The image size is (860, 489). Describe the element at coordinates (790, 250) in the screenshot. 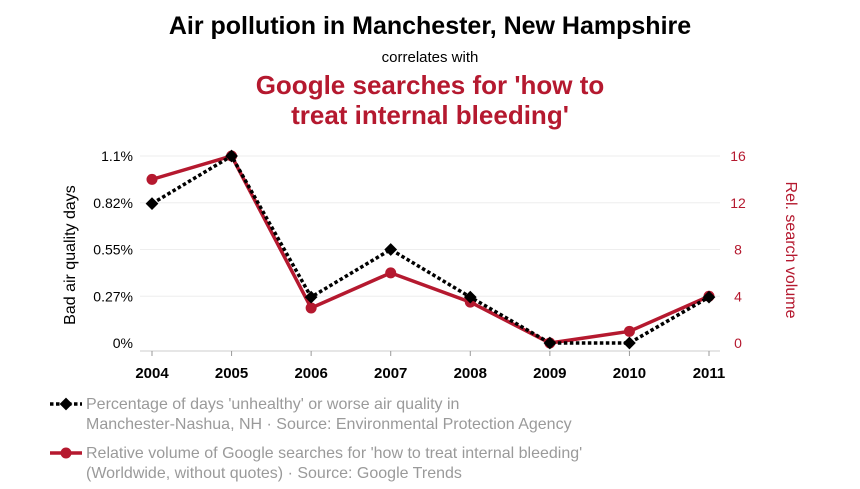

I see `right-y-axis-label: Rel. search volume` at that location.